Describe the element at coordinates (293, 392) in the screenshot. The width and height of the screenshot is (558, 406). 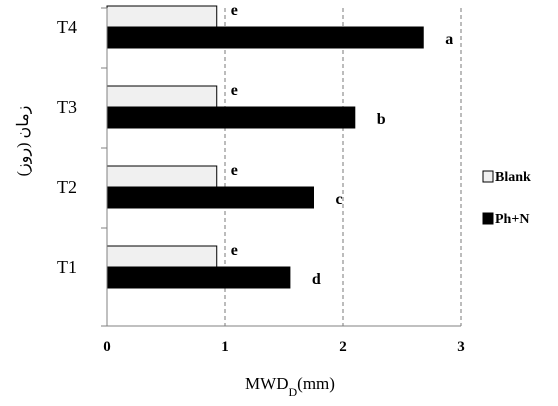
I see `x-axis-label-subscript: D` at that location.